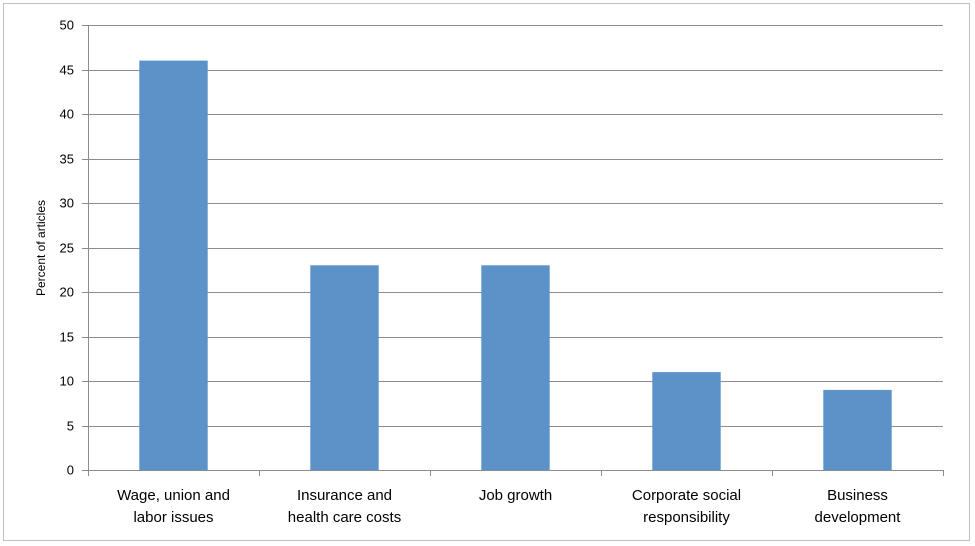 The height and width of the screenshot is (546, 975). I want to click on y-tick-label: 45, so click(67, 70).